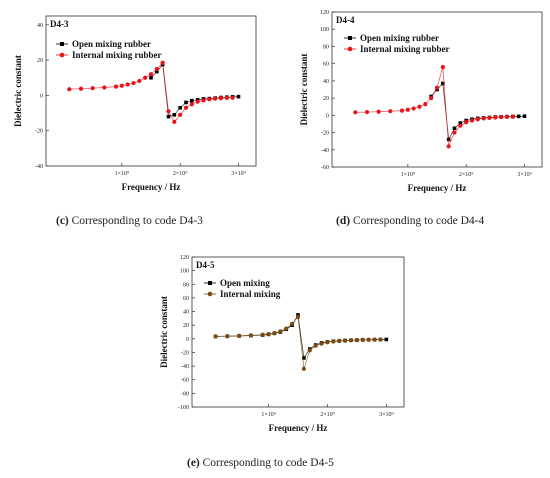 This screenshot has height=478, width=550. What do you see at coordinates (151, 187) in the screenshot?
I see `x-axis-title: Frequency / Hz` at bounding box center [151, 187].